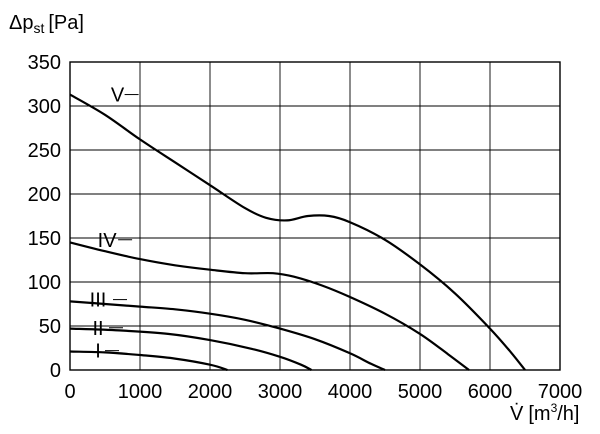  I want to click on x-tick-label-2000: 2000, so click(210, 392).